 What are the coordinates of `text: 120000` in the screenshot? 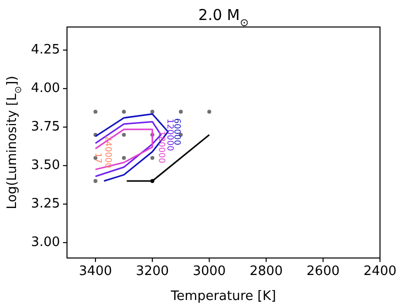 It's located at (169, 135).